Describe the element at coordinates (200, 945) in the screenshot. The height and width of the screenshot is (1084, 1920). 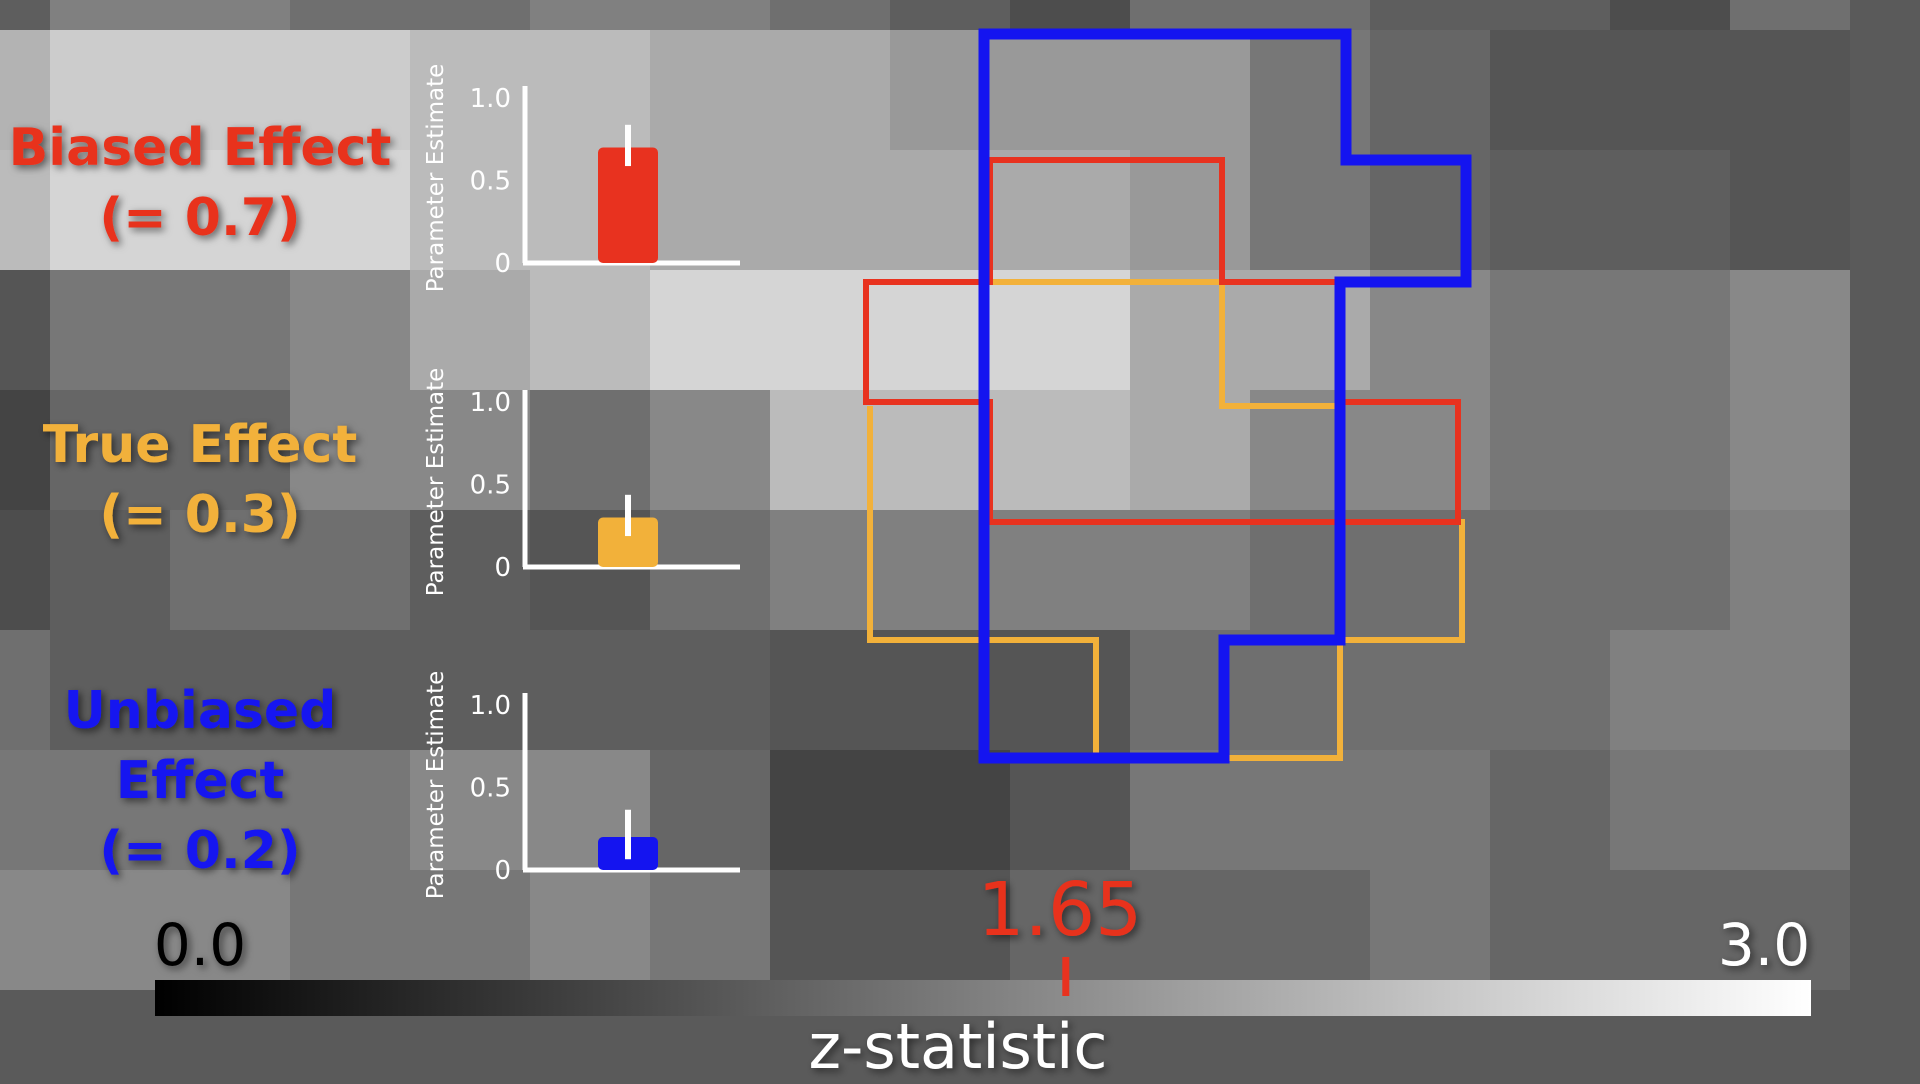
I see `colorbar-min-label: 0.0` at that location.